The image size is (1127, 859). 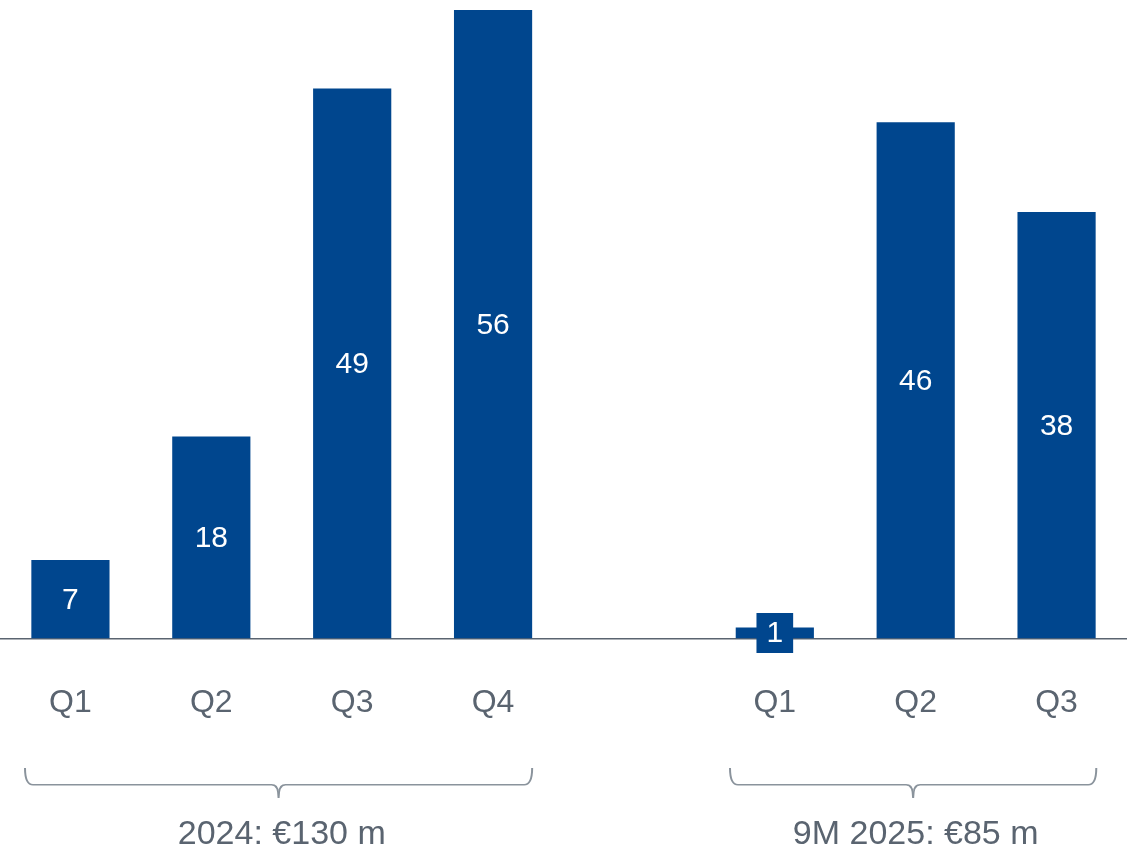 I want to click on data-label: 7, so click(x=70, y=598).